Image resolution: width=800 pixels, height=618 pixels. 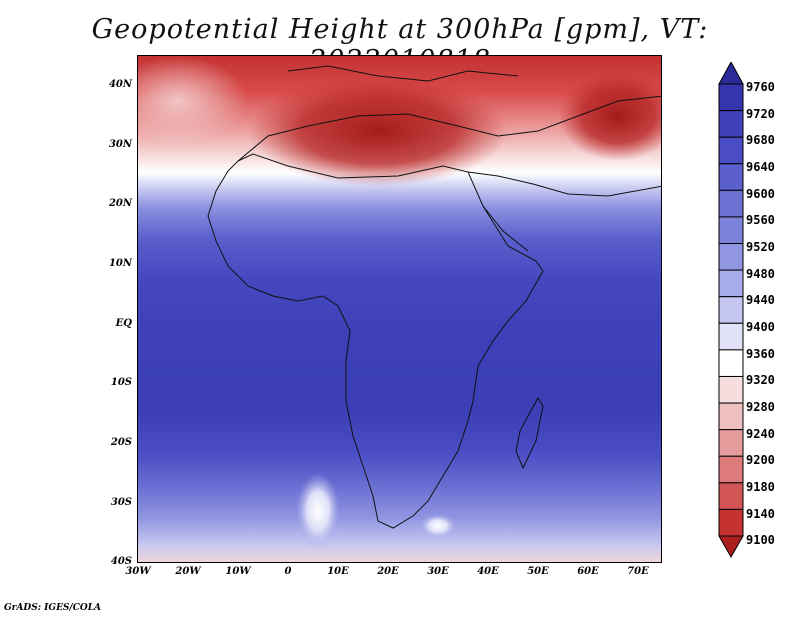 What do you see at coordinates (121, 442) in the screenshot?
I see `lat-label-20s: 20S` at bounding box center [121, 442].